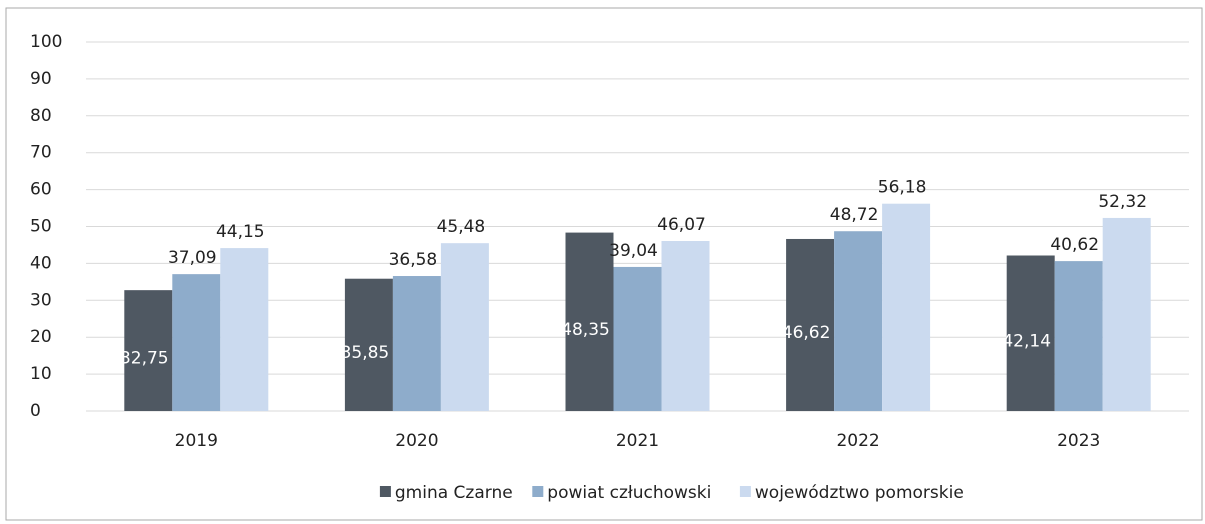 The width and height of the screenshot is (1205, 524). I want to click on x-tick-label: 2019, so click(196, 441).